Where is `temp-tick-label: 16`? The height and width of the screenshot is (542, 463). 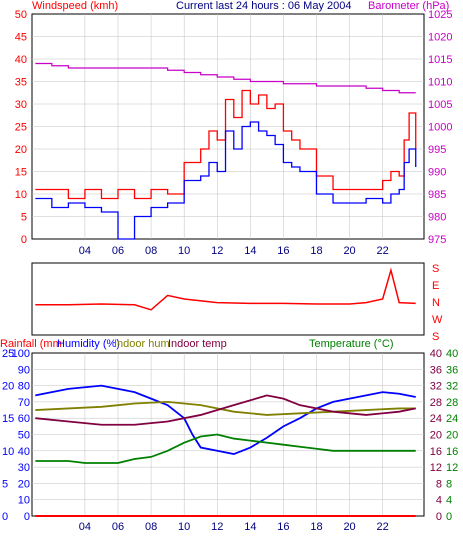 temp-tick-label: 16 is located at coordinates (452, 452).